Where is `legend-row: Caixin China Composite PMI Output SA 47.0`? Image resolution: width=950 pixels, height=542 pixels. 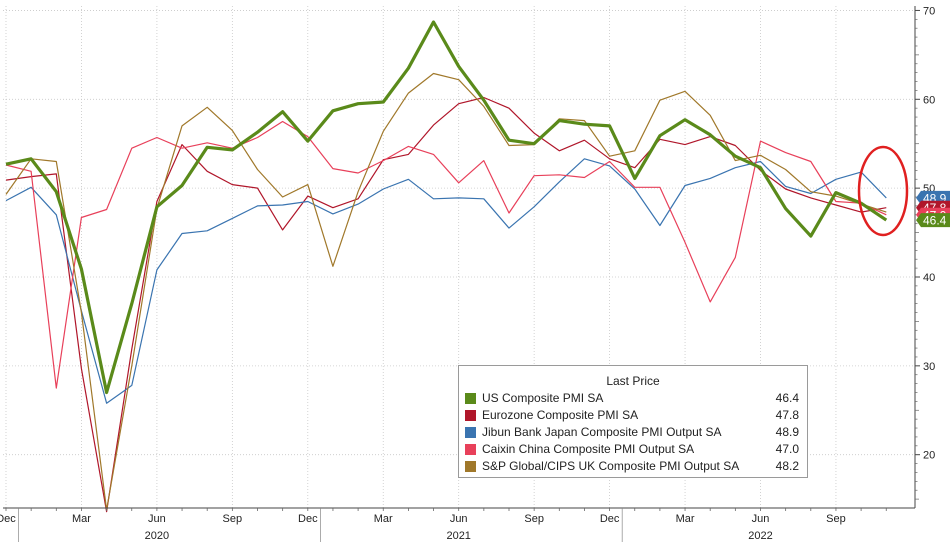
legend-row: Caixin China Composite PMI Output SA 47.0 is located at coordinates (632, 449).